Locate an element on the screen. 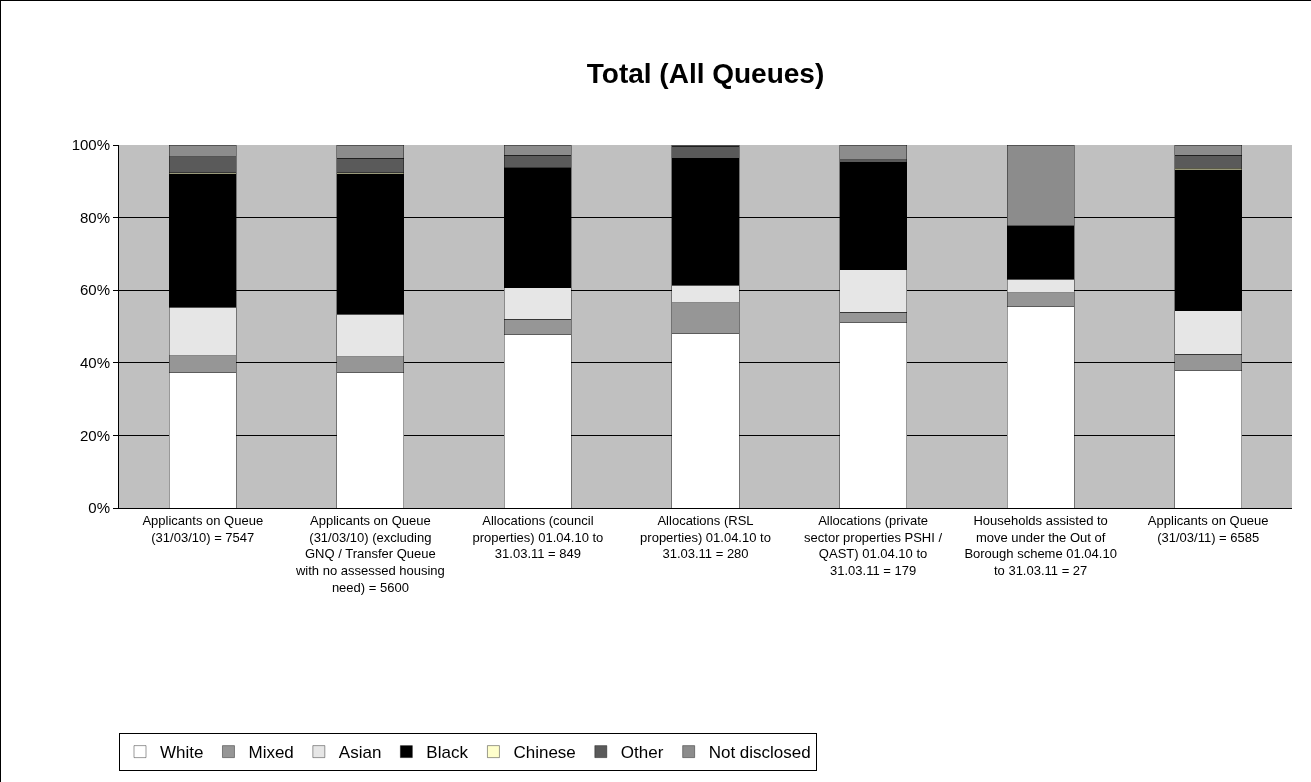 The width and height of the screenshot is (1311, 782). x-tick-label: Allocations (RSL properties) 01.04.10 to 31.03.11 = 280 is located at coordinates (705, 537).